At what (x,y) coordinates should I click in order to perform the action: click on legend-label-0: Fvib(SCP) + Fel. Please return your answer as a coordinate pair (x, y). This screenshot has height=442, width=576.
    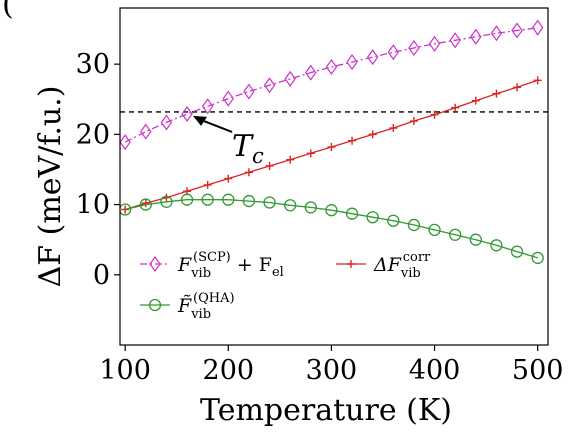
    Looking at the image, I should click on (230, 265).